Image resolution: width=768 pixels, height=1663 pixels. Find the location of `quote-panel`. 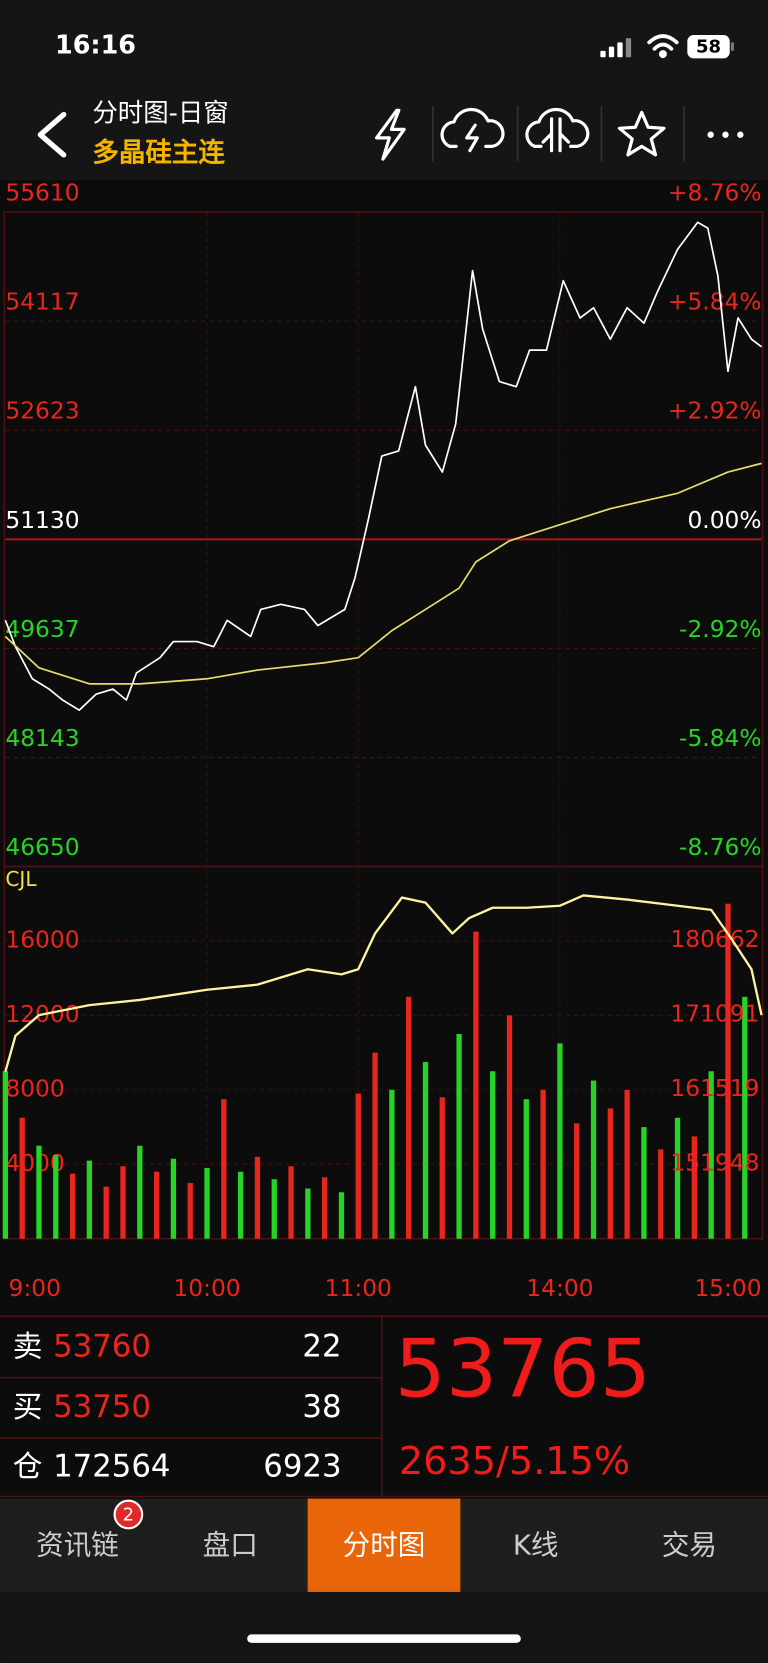

quote-panel is located at coordinates (384, 1406).